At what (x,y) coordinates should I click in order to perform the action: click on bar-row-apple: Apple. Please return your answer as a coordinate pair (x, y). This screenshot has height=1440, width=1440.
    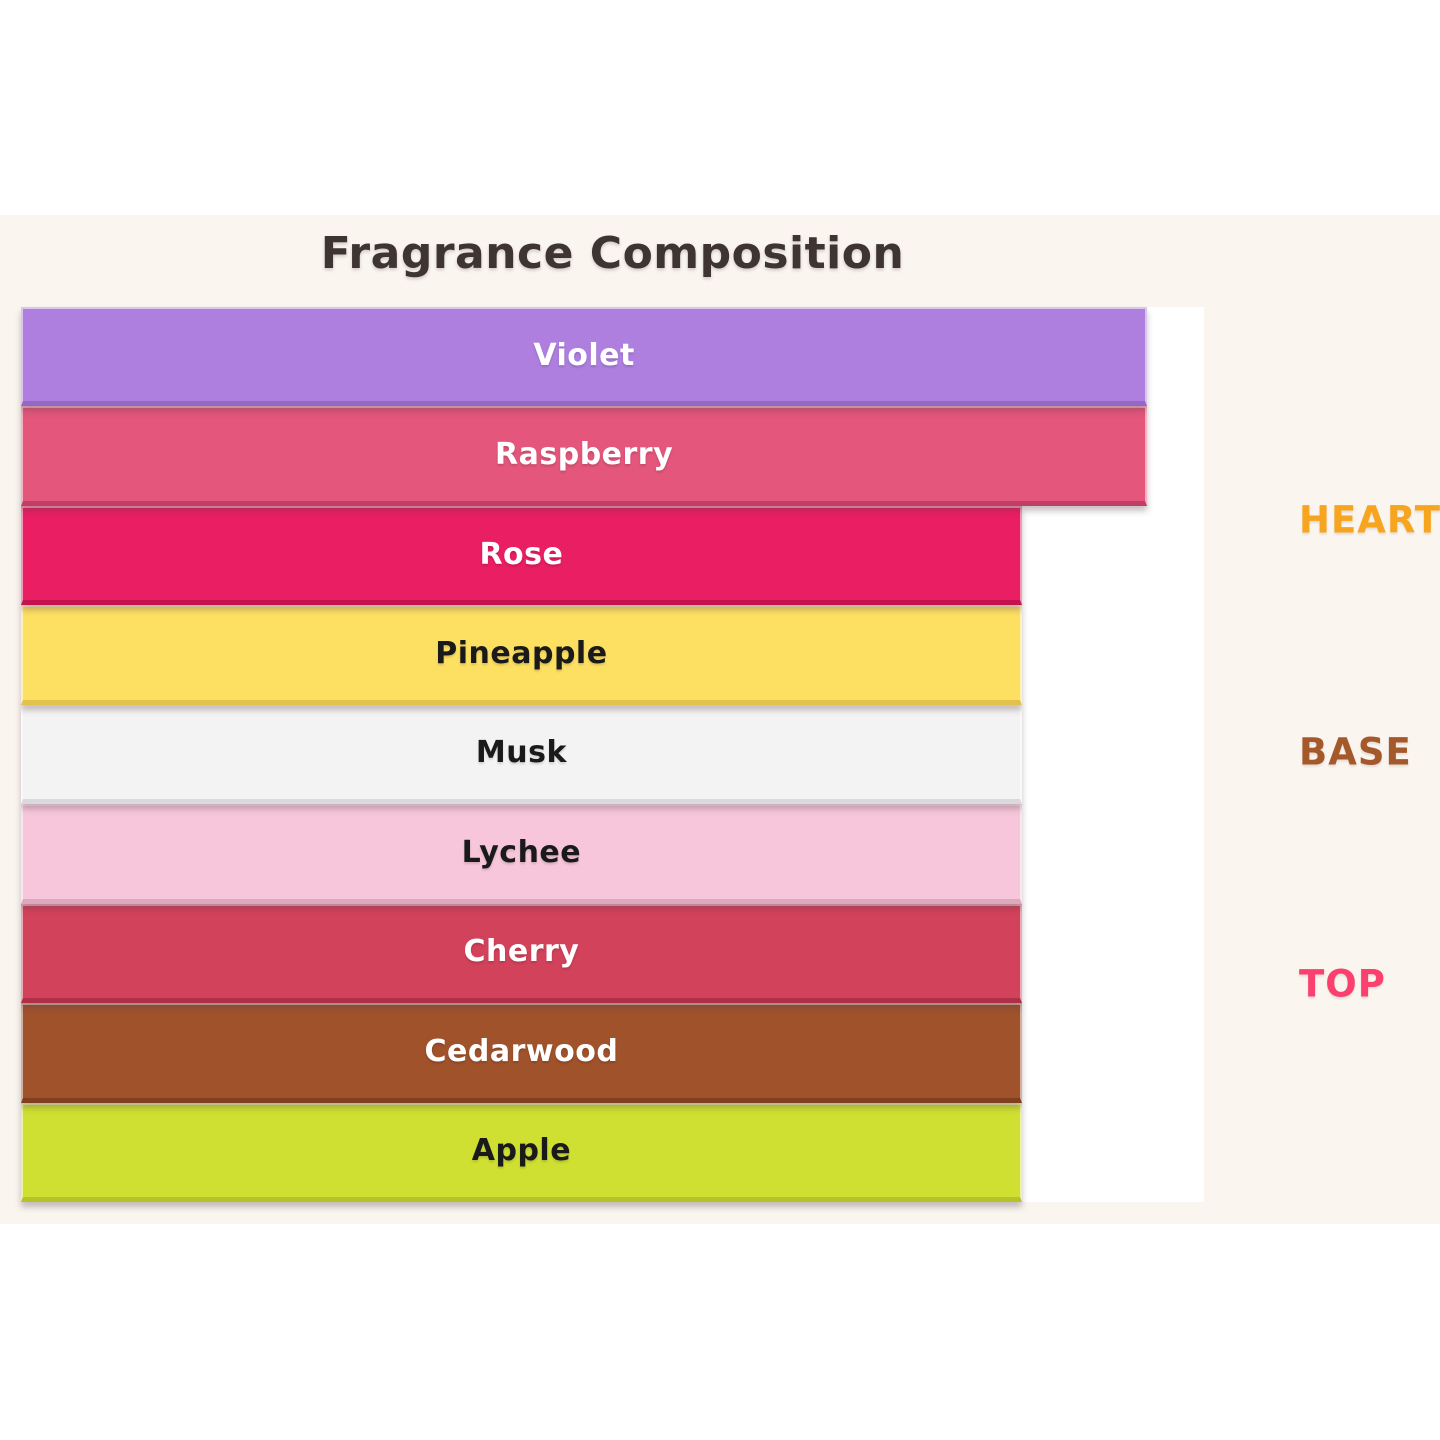
    Looking at the image, I should click on (521, 1152).